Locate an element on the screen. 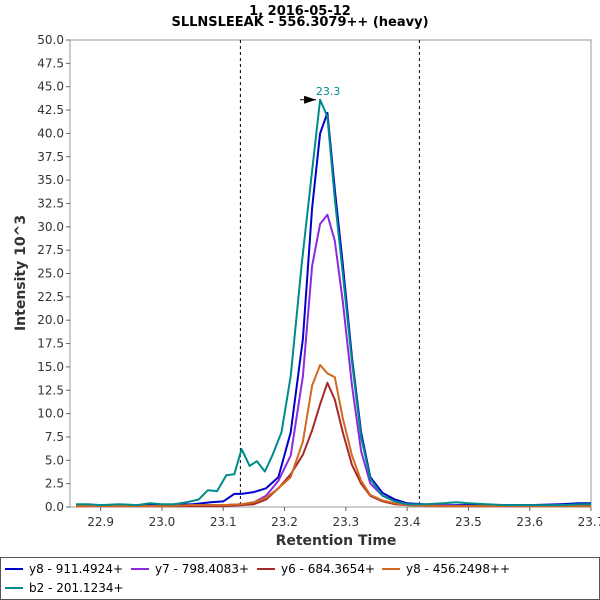 The height and width of the screenshot is (600, 600). legend-label: b2 - 201.1234+ is located at coordinates (76, 588).